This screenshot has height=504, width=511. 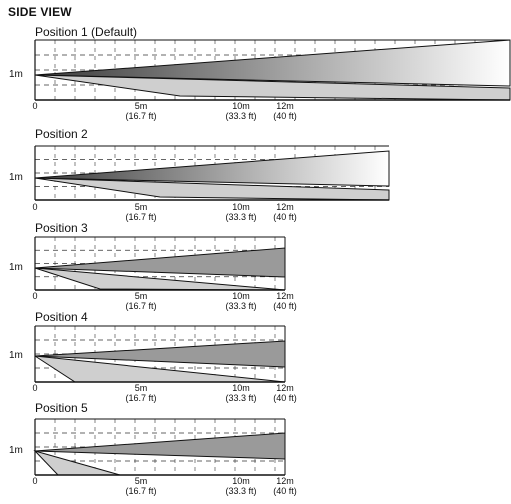 I want to click on position-label: Position 4, so click(x=61, y=317).